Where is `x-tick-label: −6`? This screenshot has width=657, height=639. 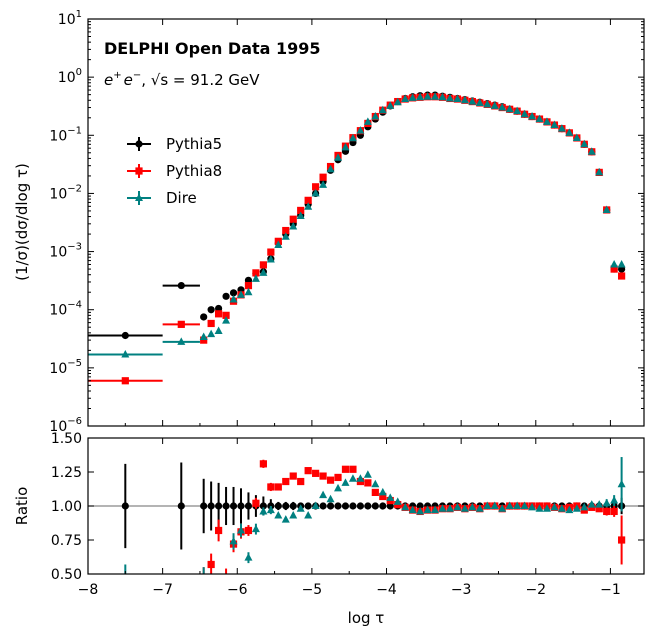
x-tick-label: −6 is located at coordinates (237, 590).